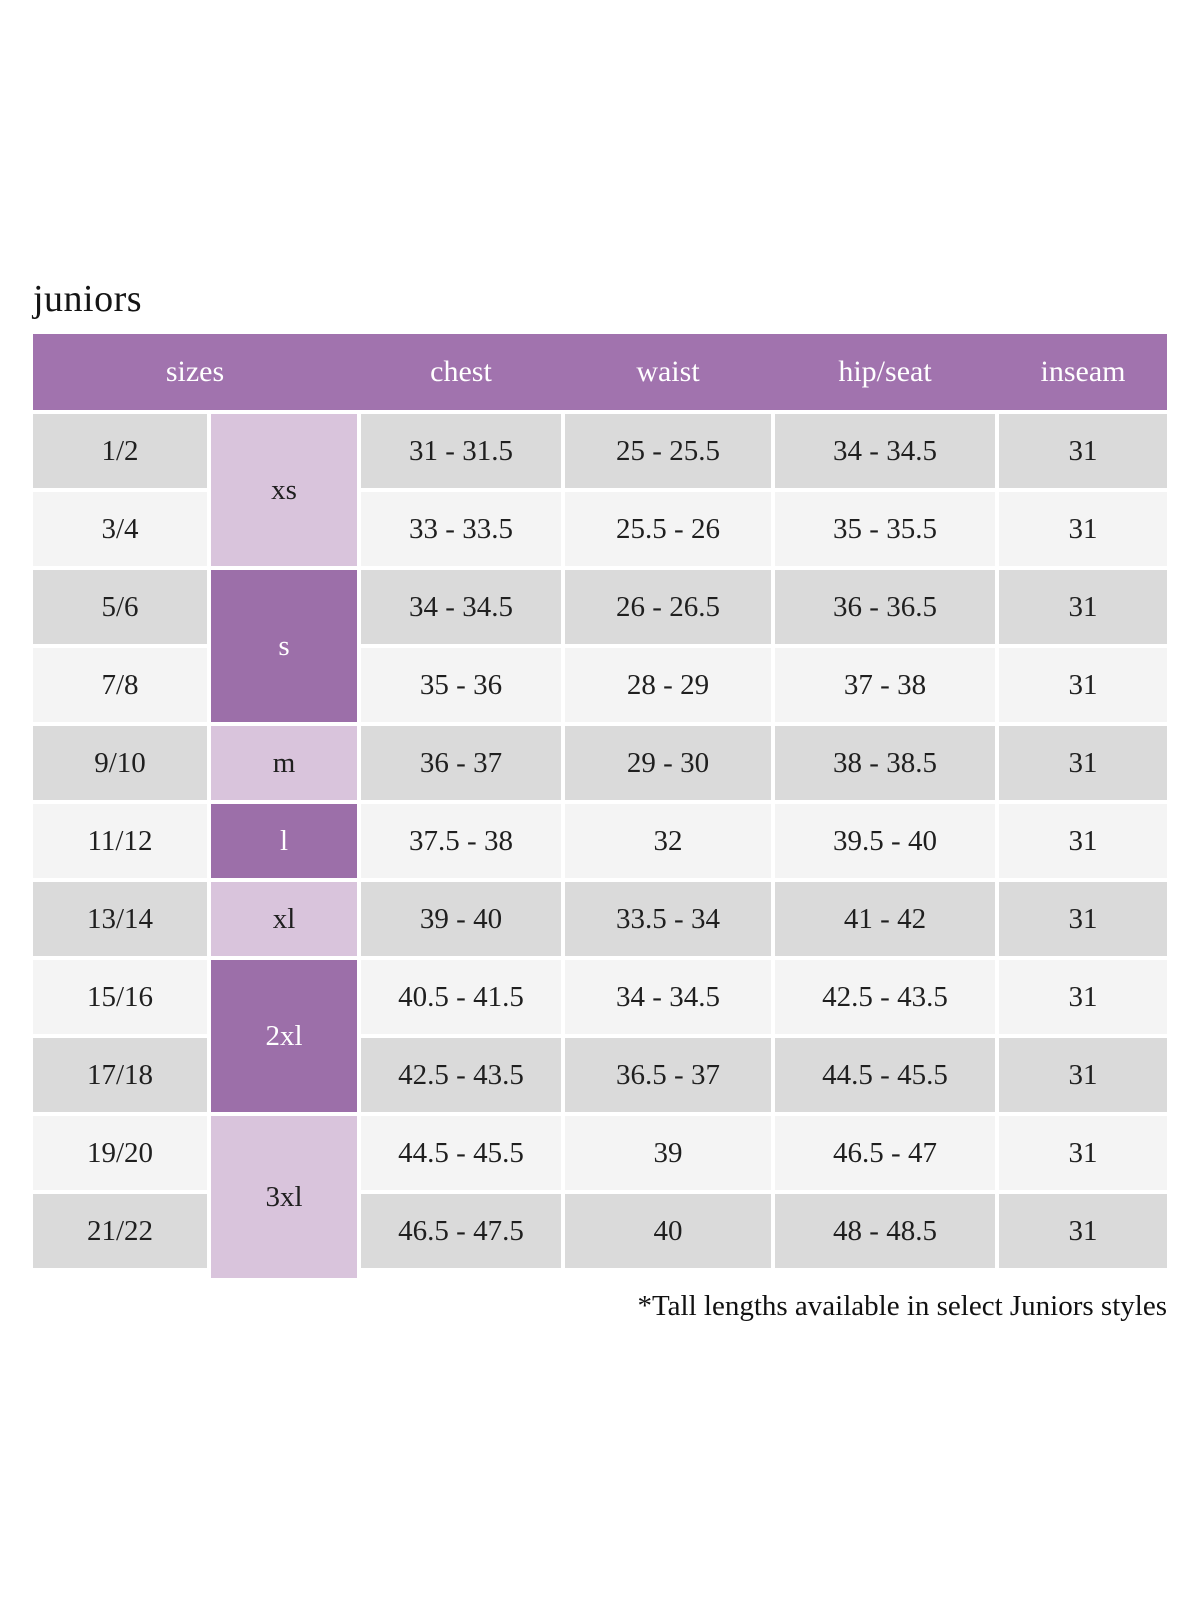  What do you see at coordinates (668, 685) in the screenshot?
I see `waist-cell: 28 - 29` at bounding box center [668, 685].